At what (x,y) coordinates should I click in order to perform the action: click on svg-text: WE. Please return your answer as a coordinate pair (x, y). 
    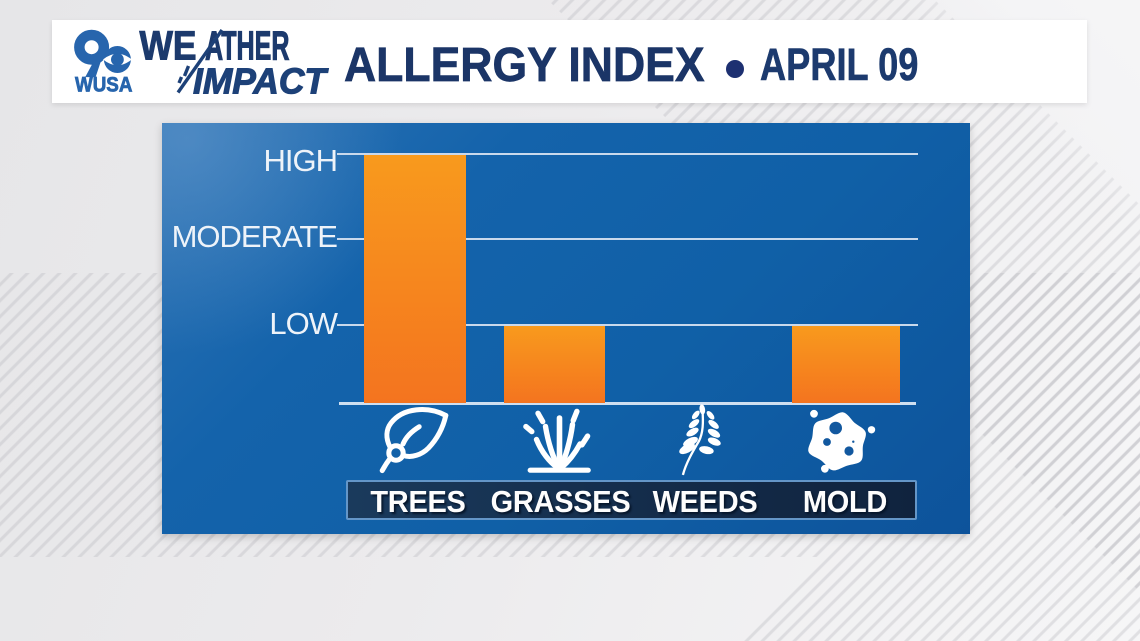
    Looking at the image, I should click on (168, 46).